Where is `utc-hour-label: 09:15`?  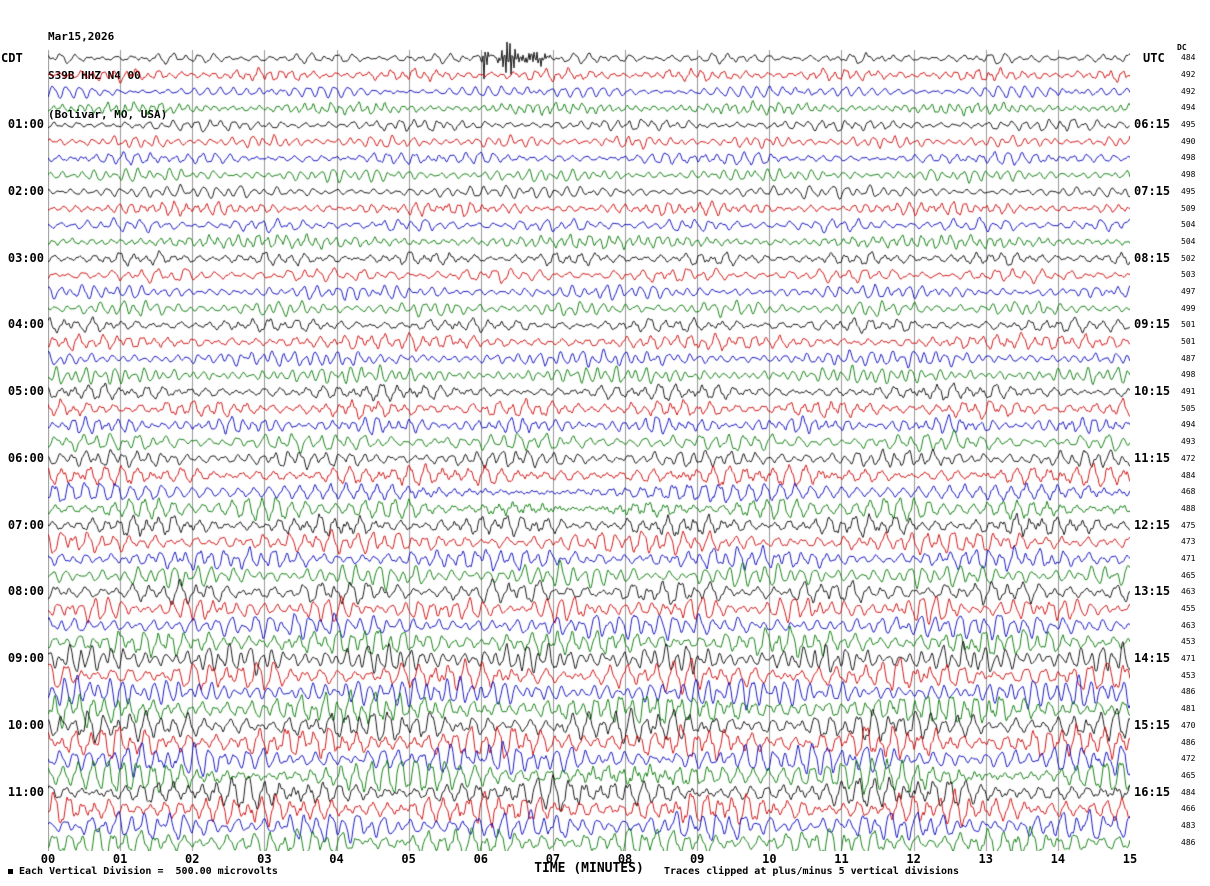 utc-hour-label: 09:15 is located at coordinates (1152, 324).